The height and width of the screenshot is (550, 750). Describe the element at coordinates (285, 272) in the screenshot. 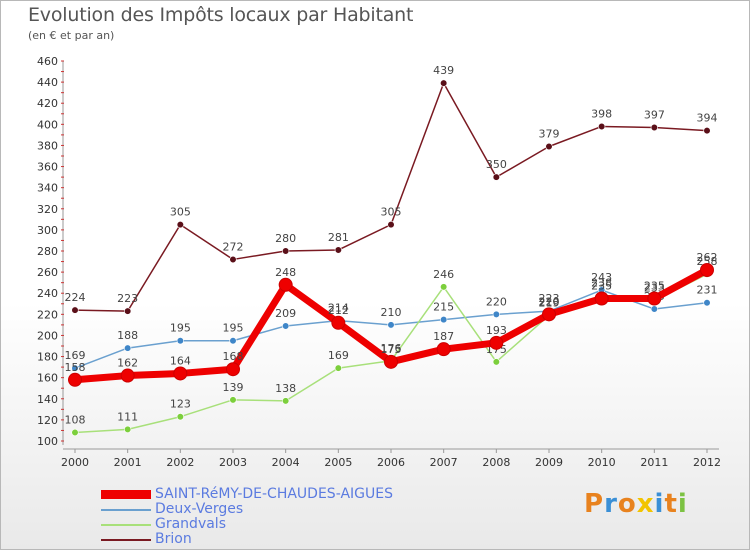

I see `data-label: 248` at that location.